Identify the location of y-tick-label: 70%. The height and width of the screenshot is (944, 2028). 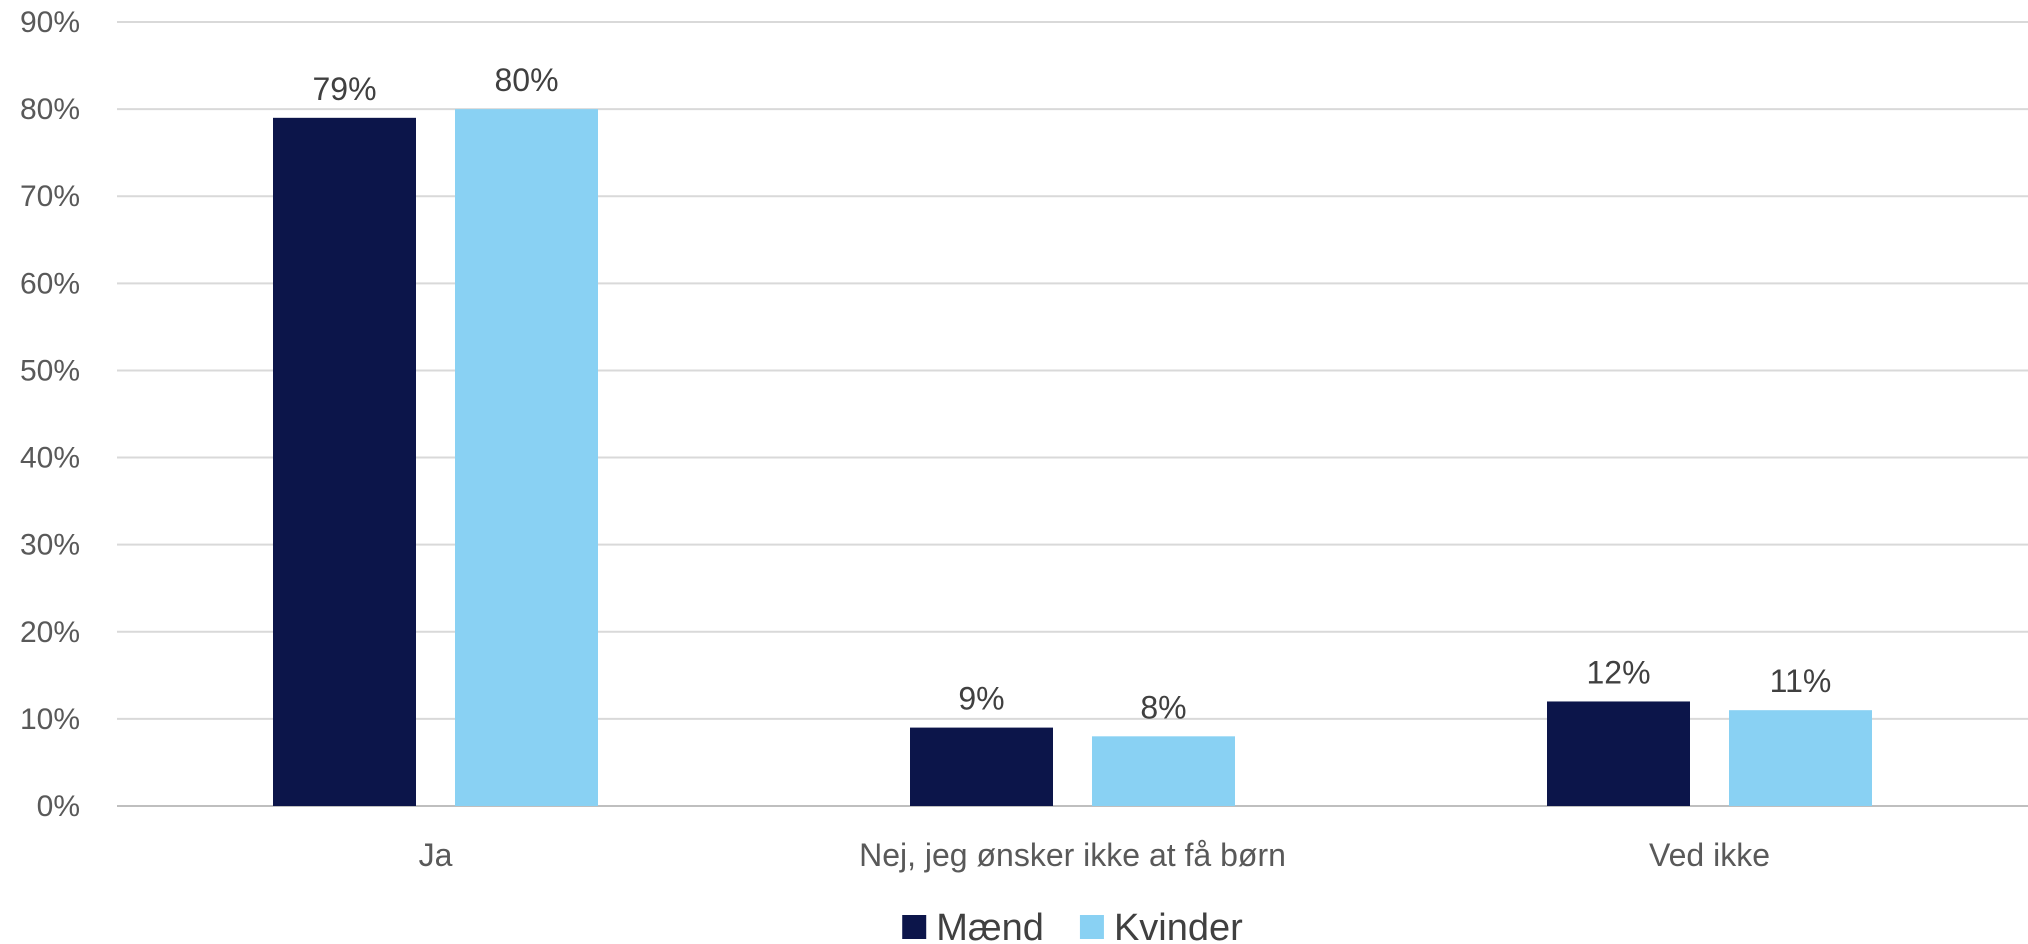
(50, 196).